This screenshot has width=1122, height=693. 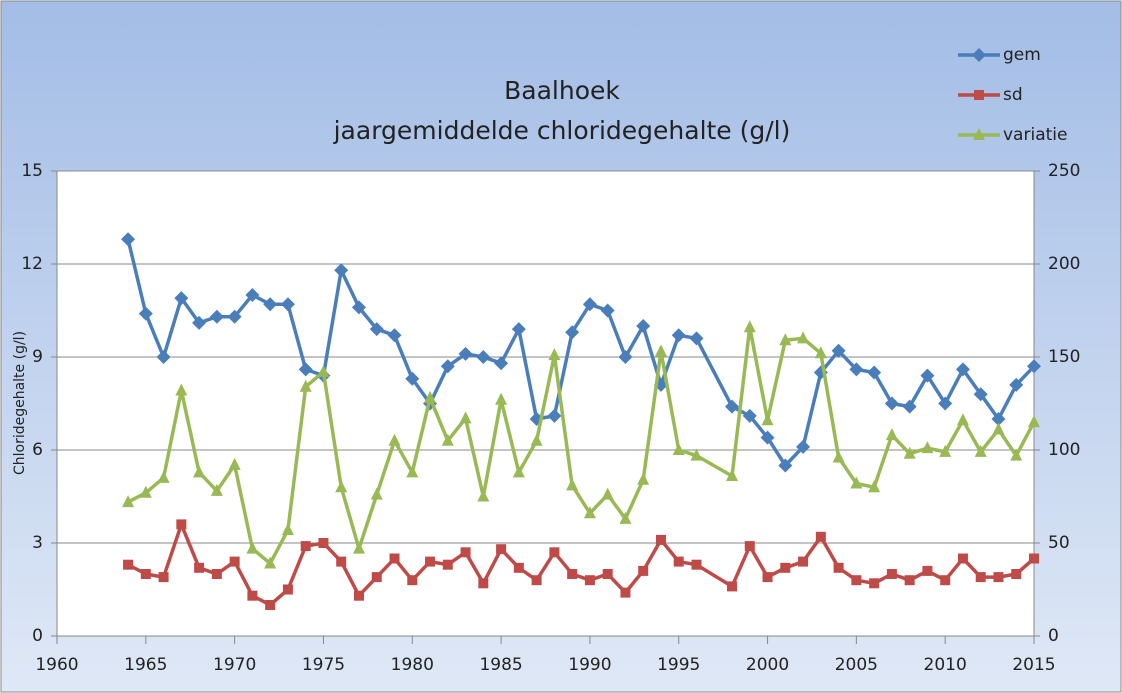 I want to click on y2-tick-label: 50, so click(x=1059, y=543).